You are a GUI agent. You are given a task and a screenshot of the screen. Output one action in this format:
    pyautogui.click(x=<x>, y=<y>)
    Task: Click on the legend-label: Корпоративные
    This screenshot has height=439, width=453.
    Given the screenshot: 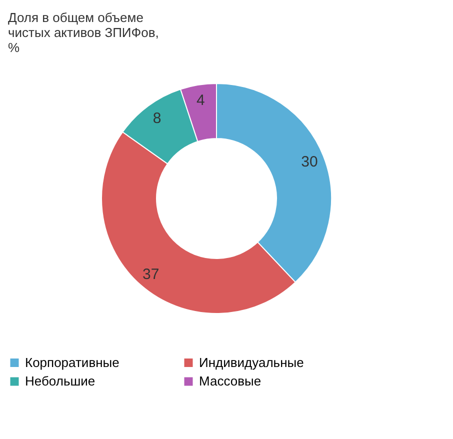 What is the action you would take?
    pyautogui.click(x=72, y=362)
    